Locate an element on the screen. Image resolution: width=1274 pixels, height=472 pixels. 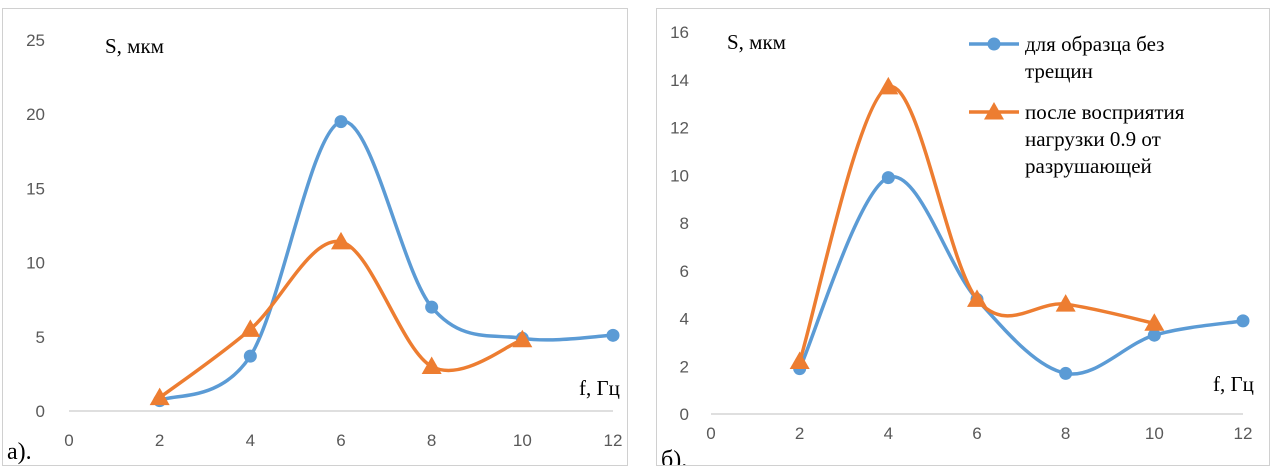
x-axis-label-a: f, Гц is located at coordinates (599, 388).